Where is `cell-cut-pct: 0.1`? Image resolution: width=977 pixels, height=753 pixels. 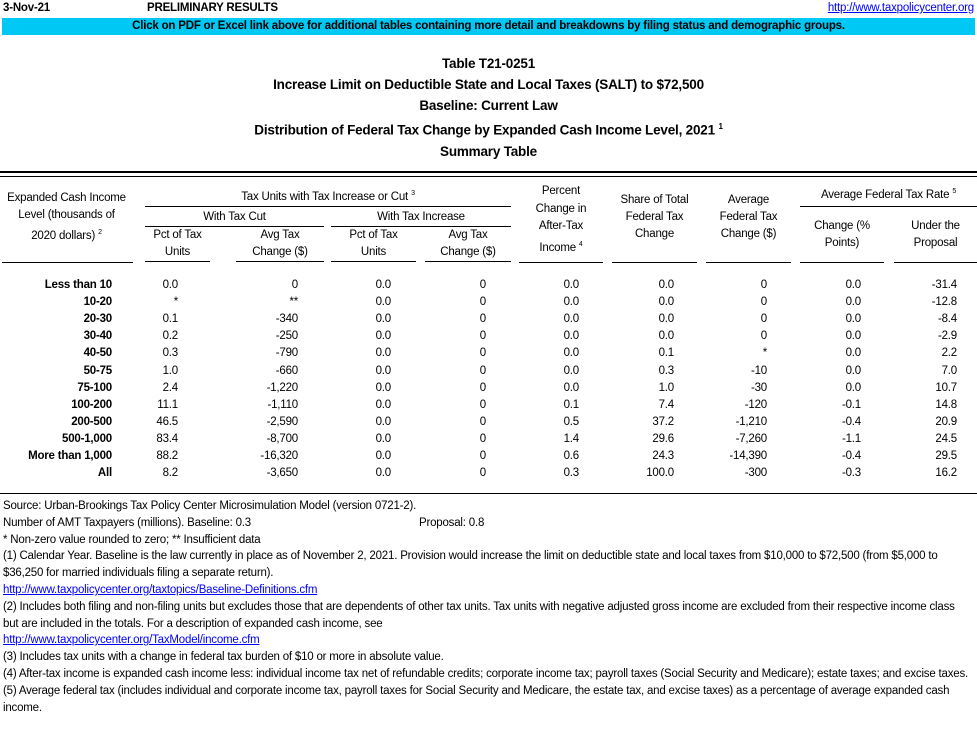
cell-cut-pct: 0.1 is located at coordinates (170, 319).